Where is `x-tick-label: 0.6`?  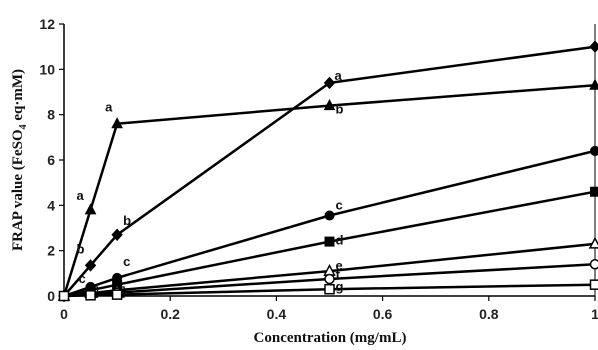 x-tick-label: 0.6 is located at coordinates (383, 314).